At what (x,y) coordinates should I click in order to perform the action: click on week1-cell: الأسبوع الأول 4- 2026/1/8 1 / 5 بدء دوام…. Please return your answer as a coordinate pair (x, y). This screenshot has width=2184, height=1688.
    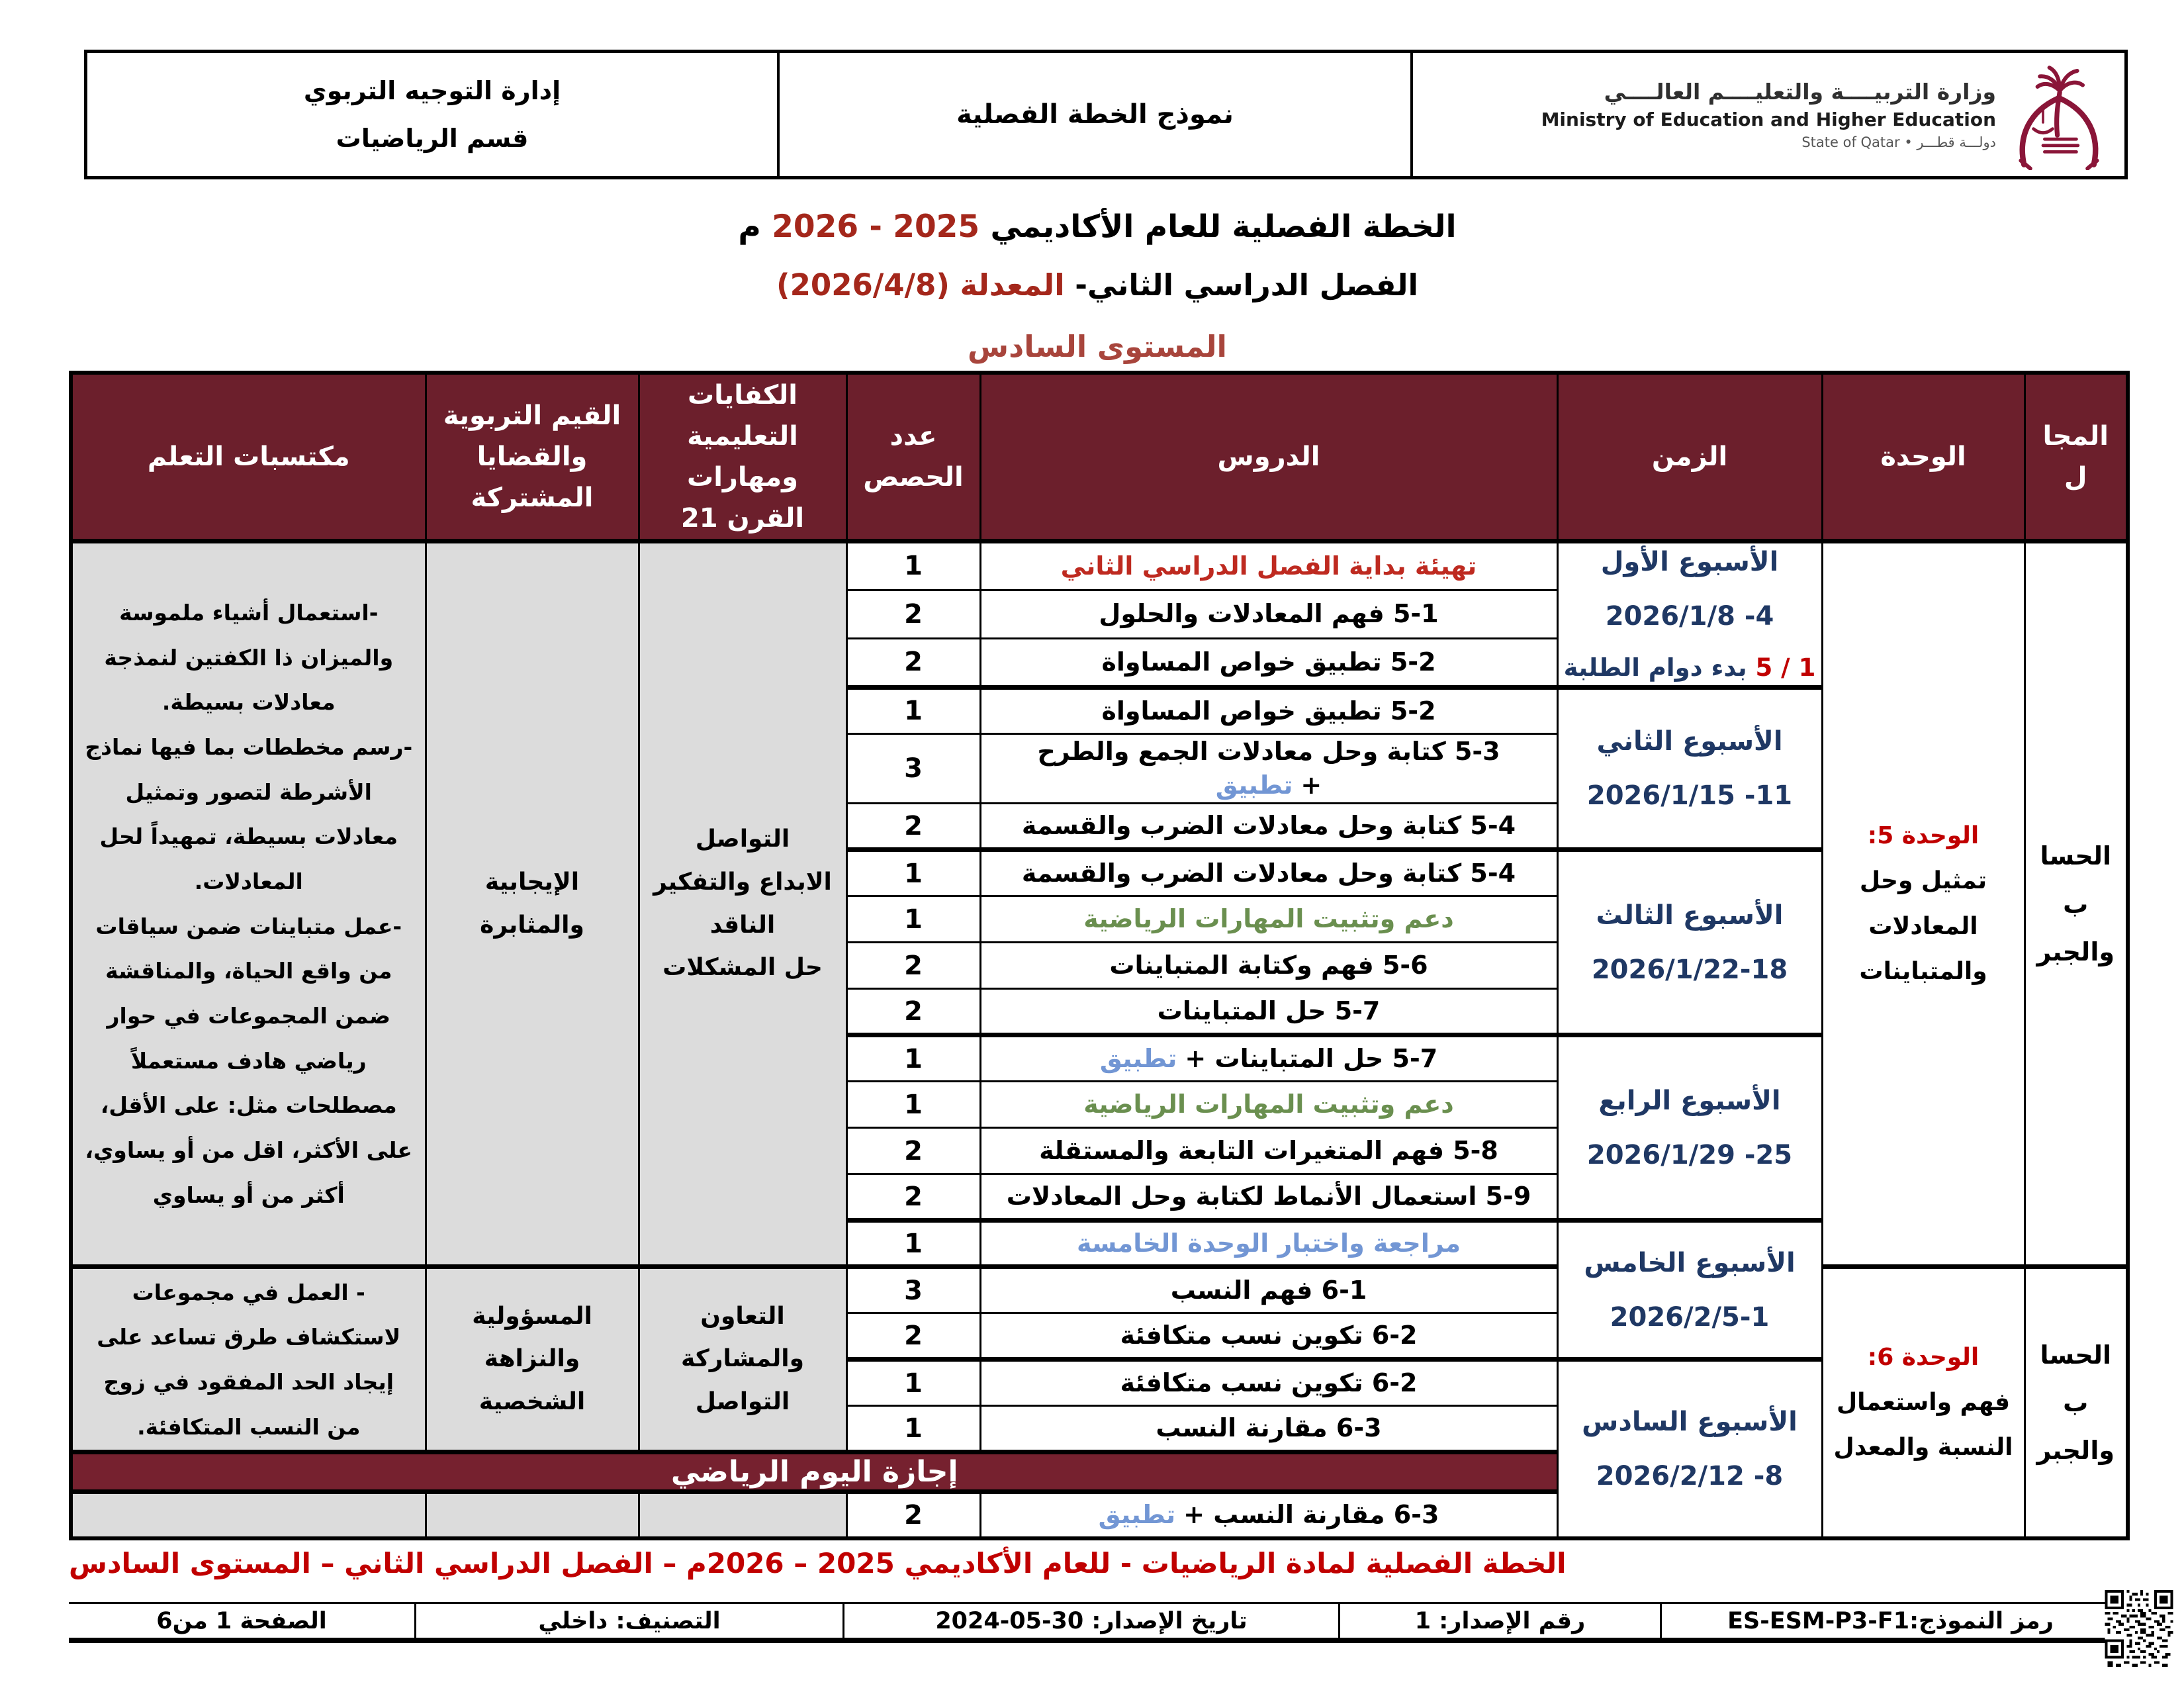
    Looking at the image, I should click on (1689, 614).